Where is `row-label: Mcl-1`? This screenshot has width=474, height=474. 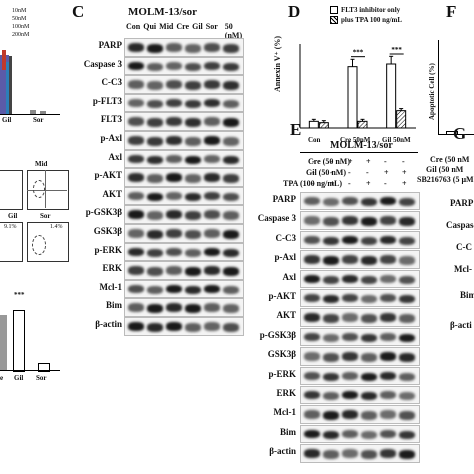
row-label: Mcl-1 is located at coordinates (285, 412).